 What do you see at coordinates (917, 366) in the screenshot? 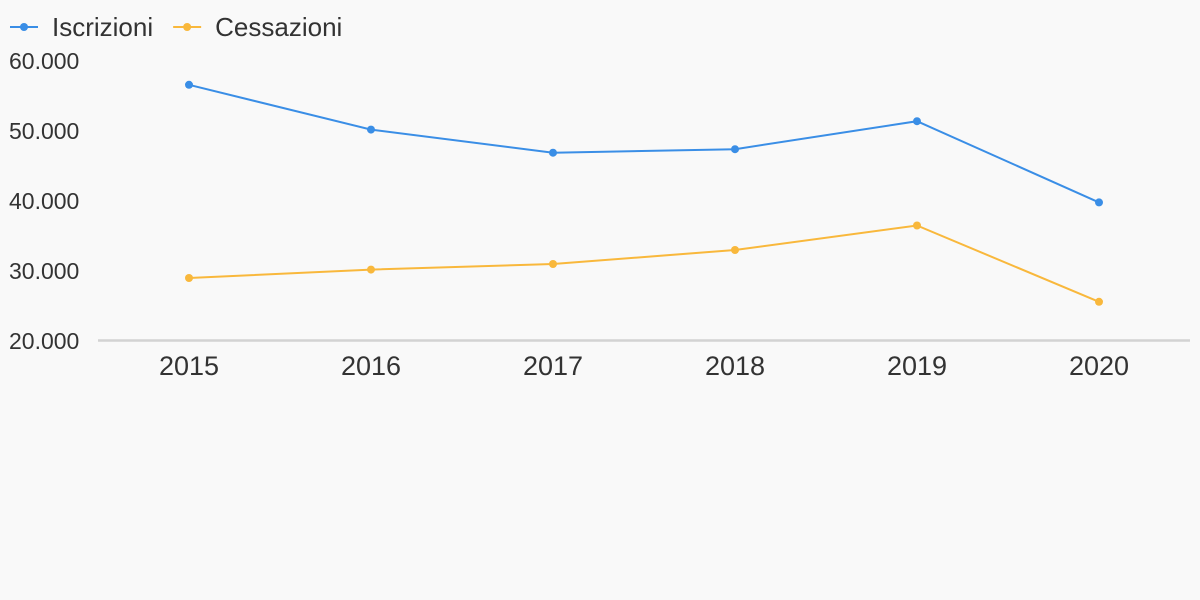
I see `x-tick-label: 2019` at bounding box center [917, 366].